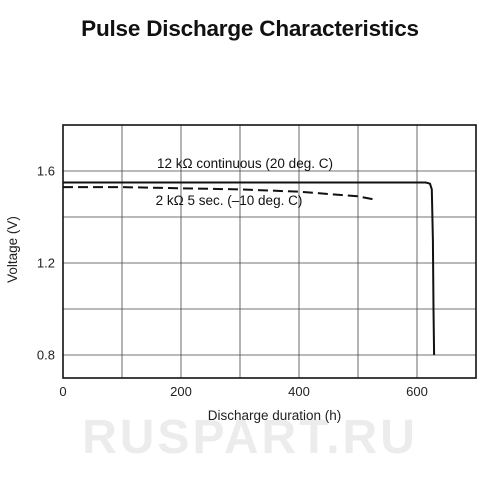 The height and width of the screenshot is (500, 500). I want to click on watermark: RUSPART.RU, so click(250, 437).